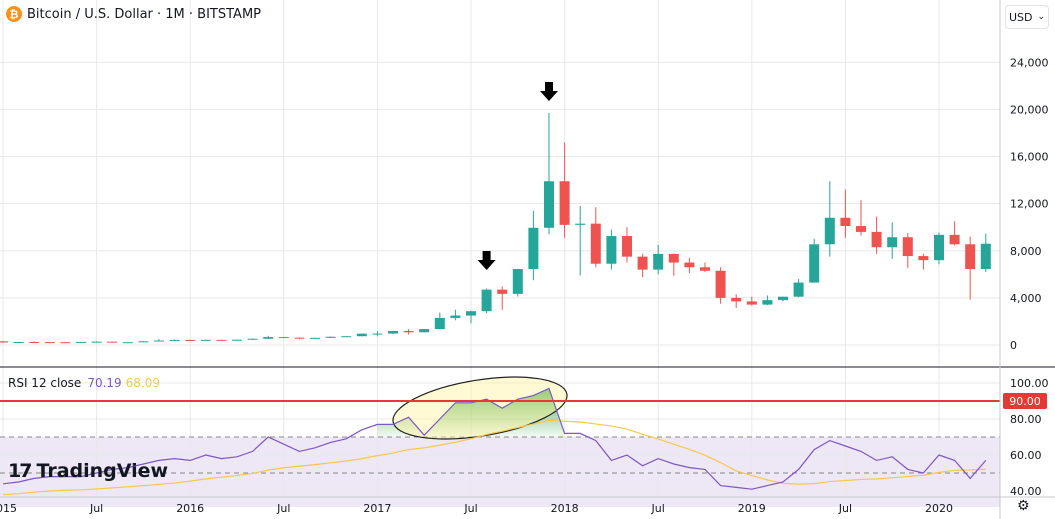 Image resolution: width=1055 pixels, height=519 pixels. Describe the element at coordinates (190, 508) in the screenshot. I see `x-tick-label: 2016` at that location.